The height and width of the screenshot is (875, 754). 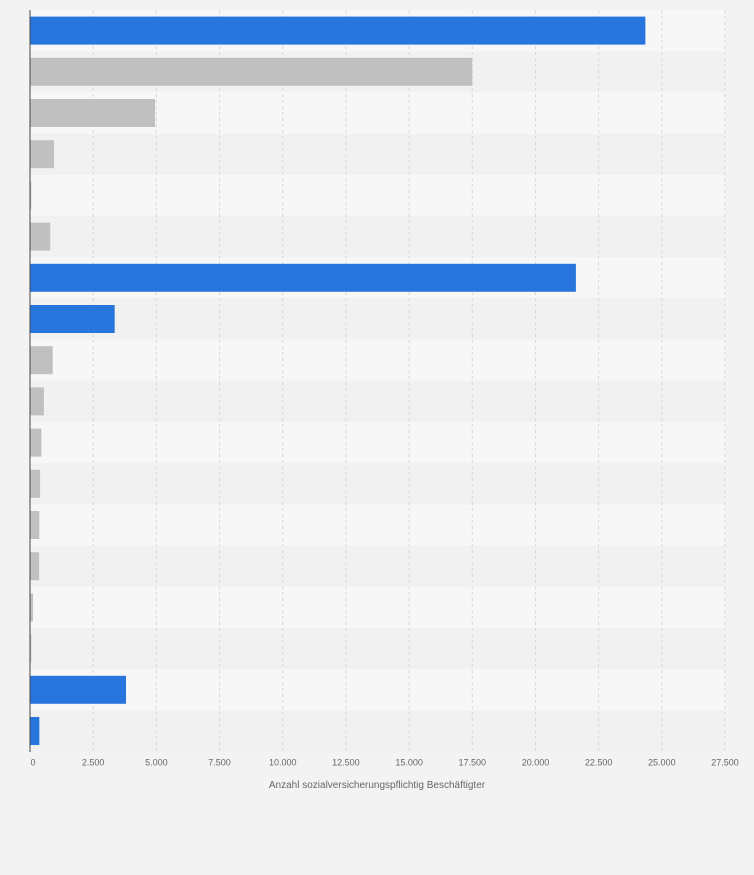 What do you see at coordinates (599, 763) in the screenshot?
I see `x-tick-label: 22.500` at bounding box center [599, 763].